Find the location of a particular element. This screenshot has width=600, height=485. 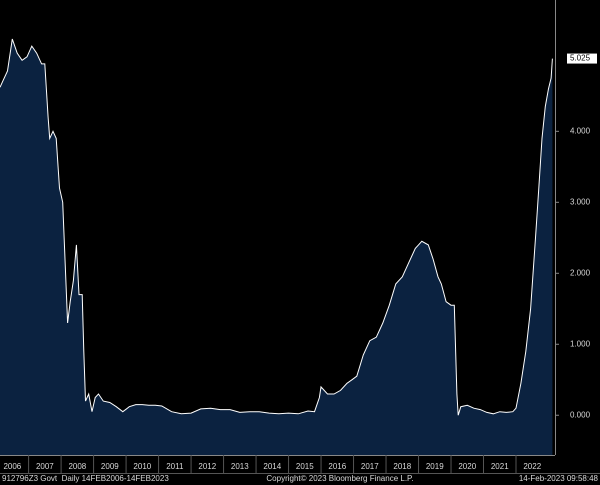

x-tick-label: 2011 is located at coordinates (175, 466).